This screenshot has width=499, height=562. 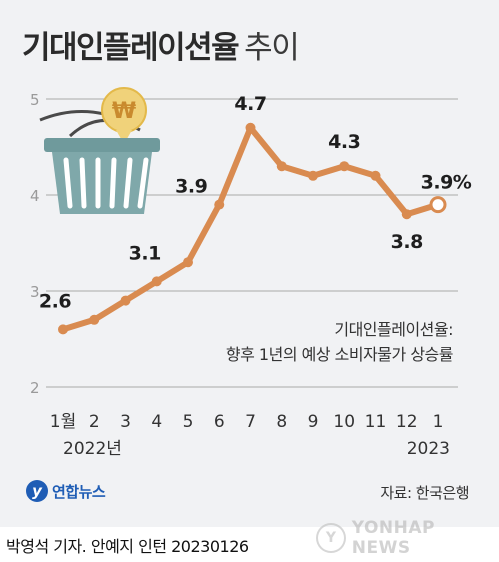 I want to click on x-axis: 1월 2 3 4 5 6 7 8 9 10 11 12 1 2022년 2023, so click(x=250, y=435).